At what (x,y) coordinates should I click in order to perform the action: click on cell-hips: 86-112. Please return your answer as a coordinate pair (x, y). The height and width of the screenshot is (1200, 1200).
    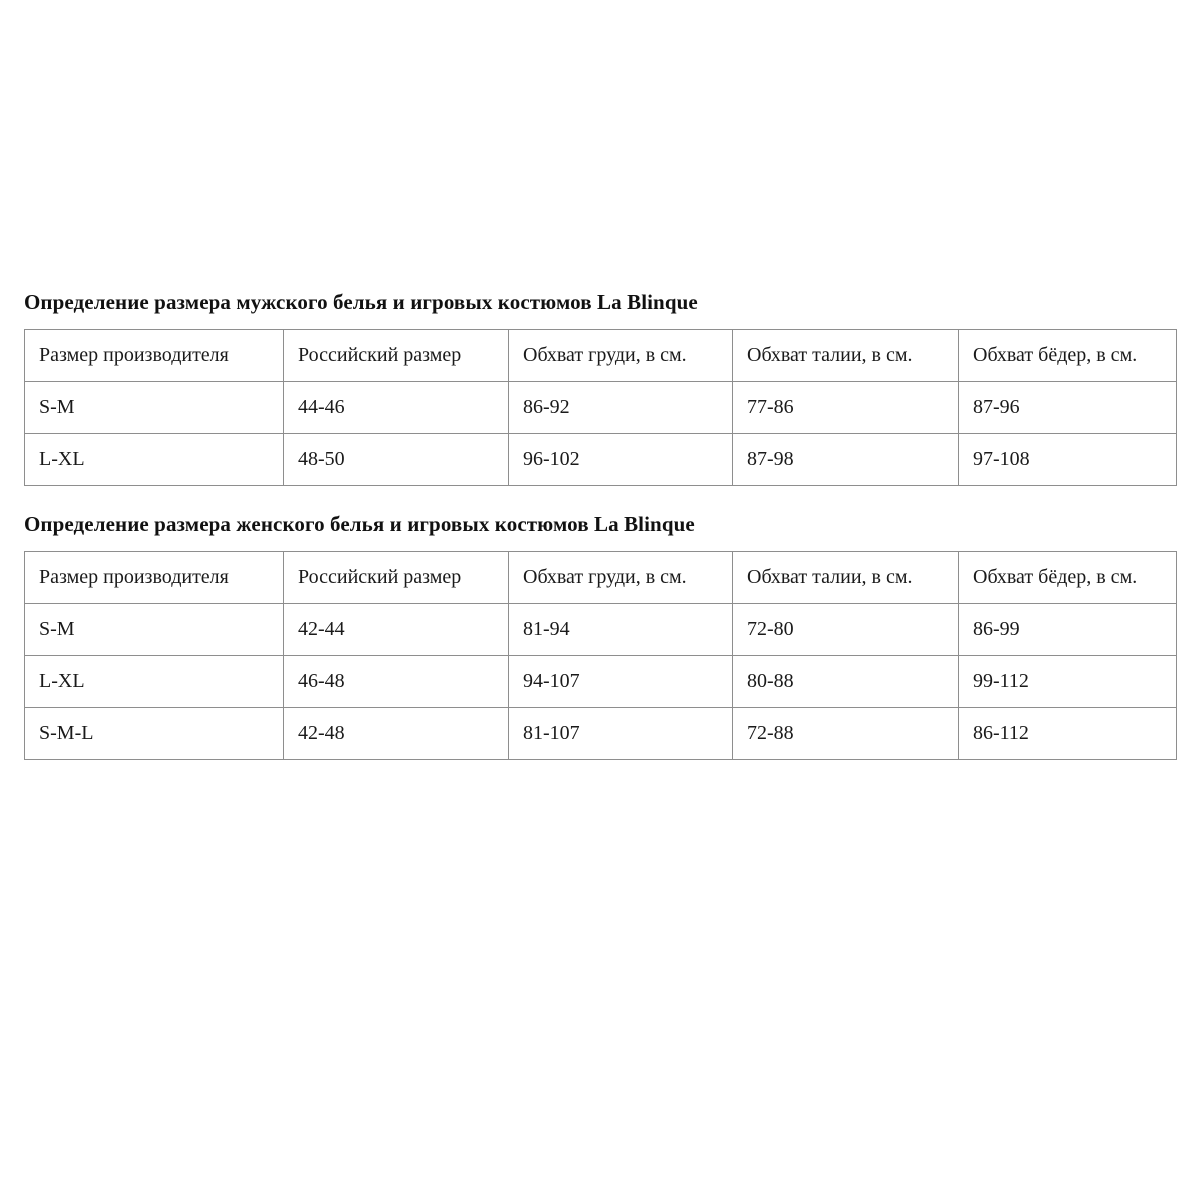
    Looking at the image, I should click on (1067, 734).